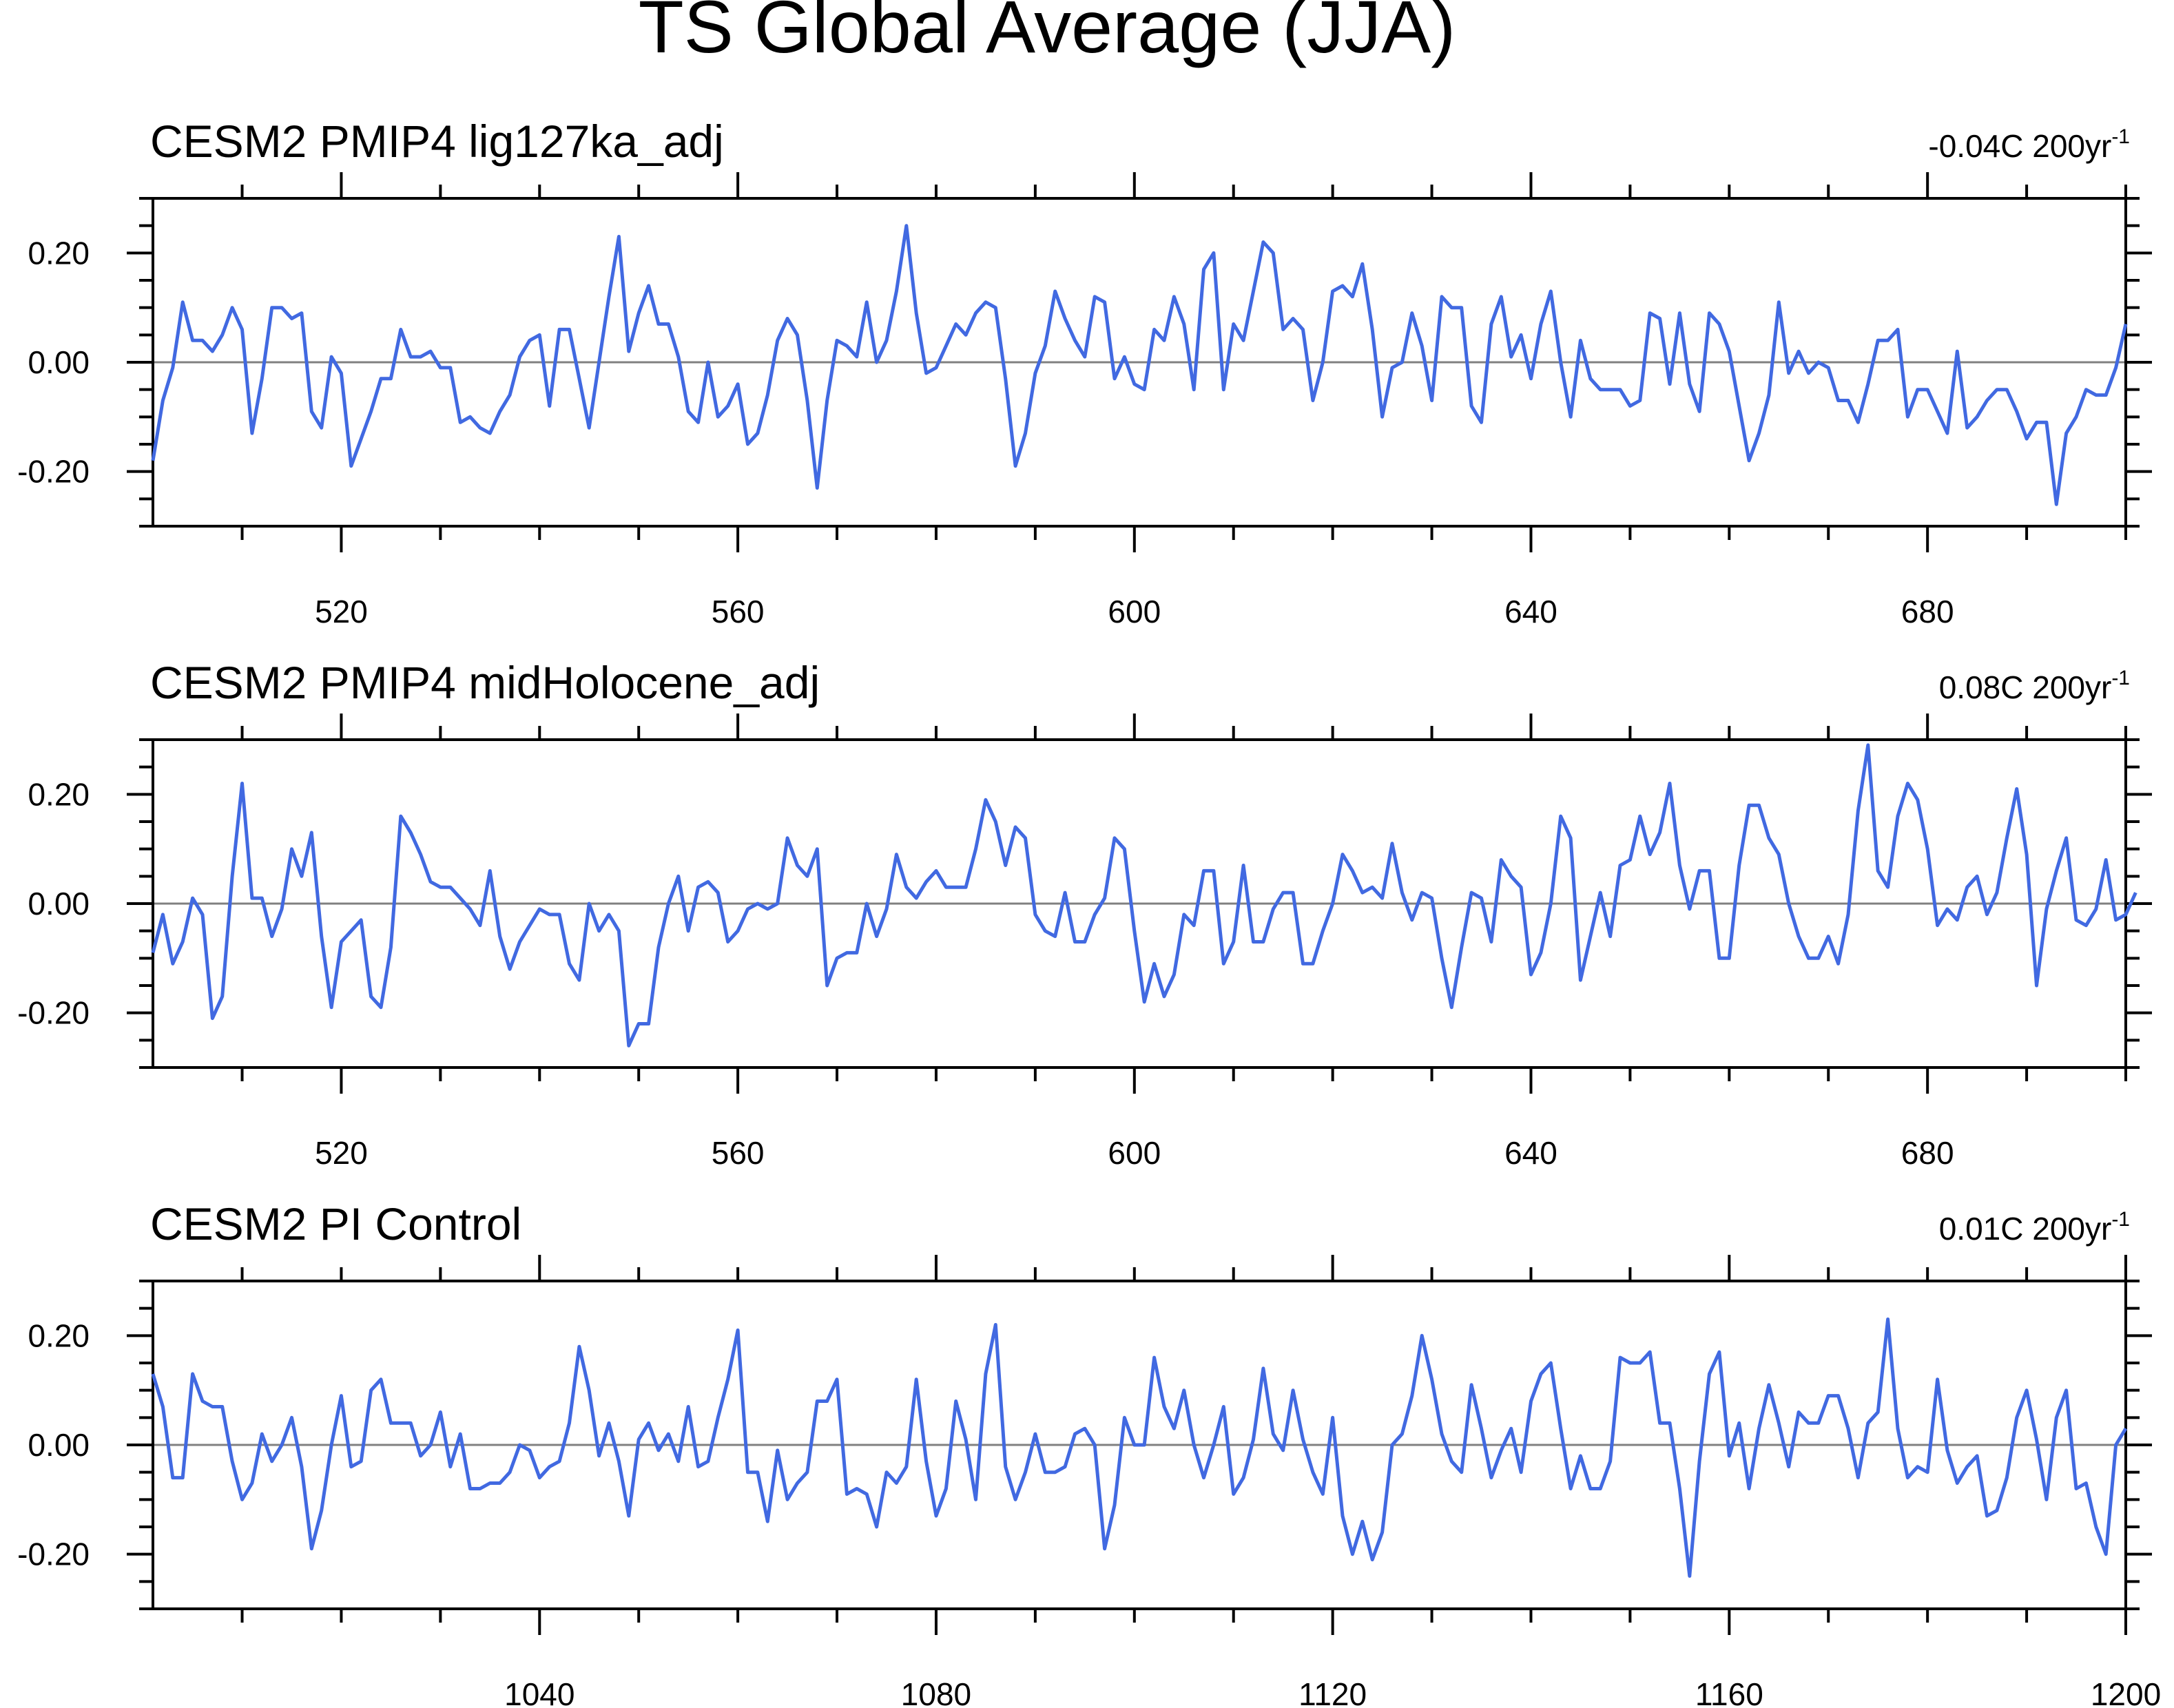  What do you see at coordinates (2034, 1227) in the screenshot?
I see `trend-label: 0.01C 200yr-1` at bounding box center [2034, 1227].